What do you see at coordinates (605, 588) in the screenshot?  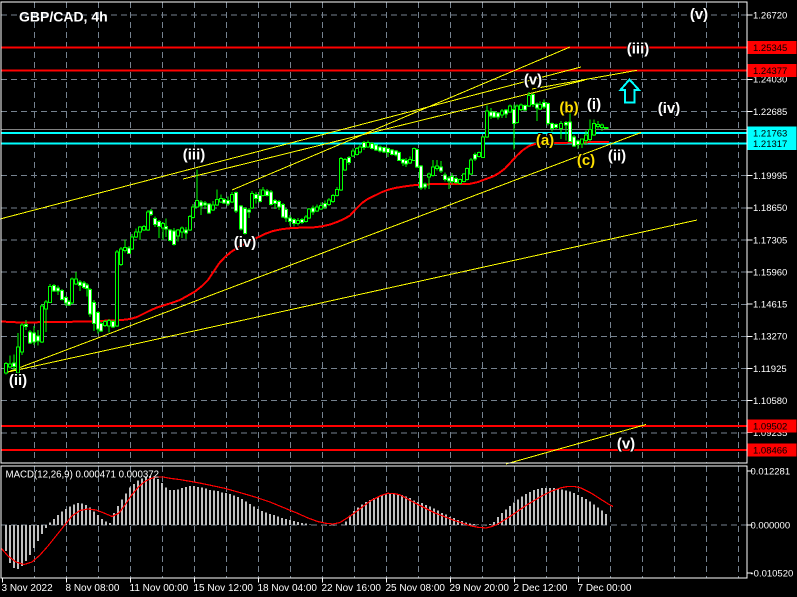 I see `svg-text: 7 Dec 00:00` at bounding box center [605, 588].